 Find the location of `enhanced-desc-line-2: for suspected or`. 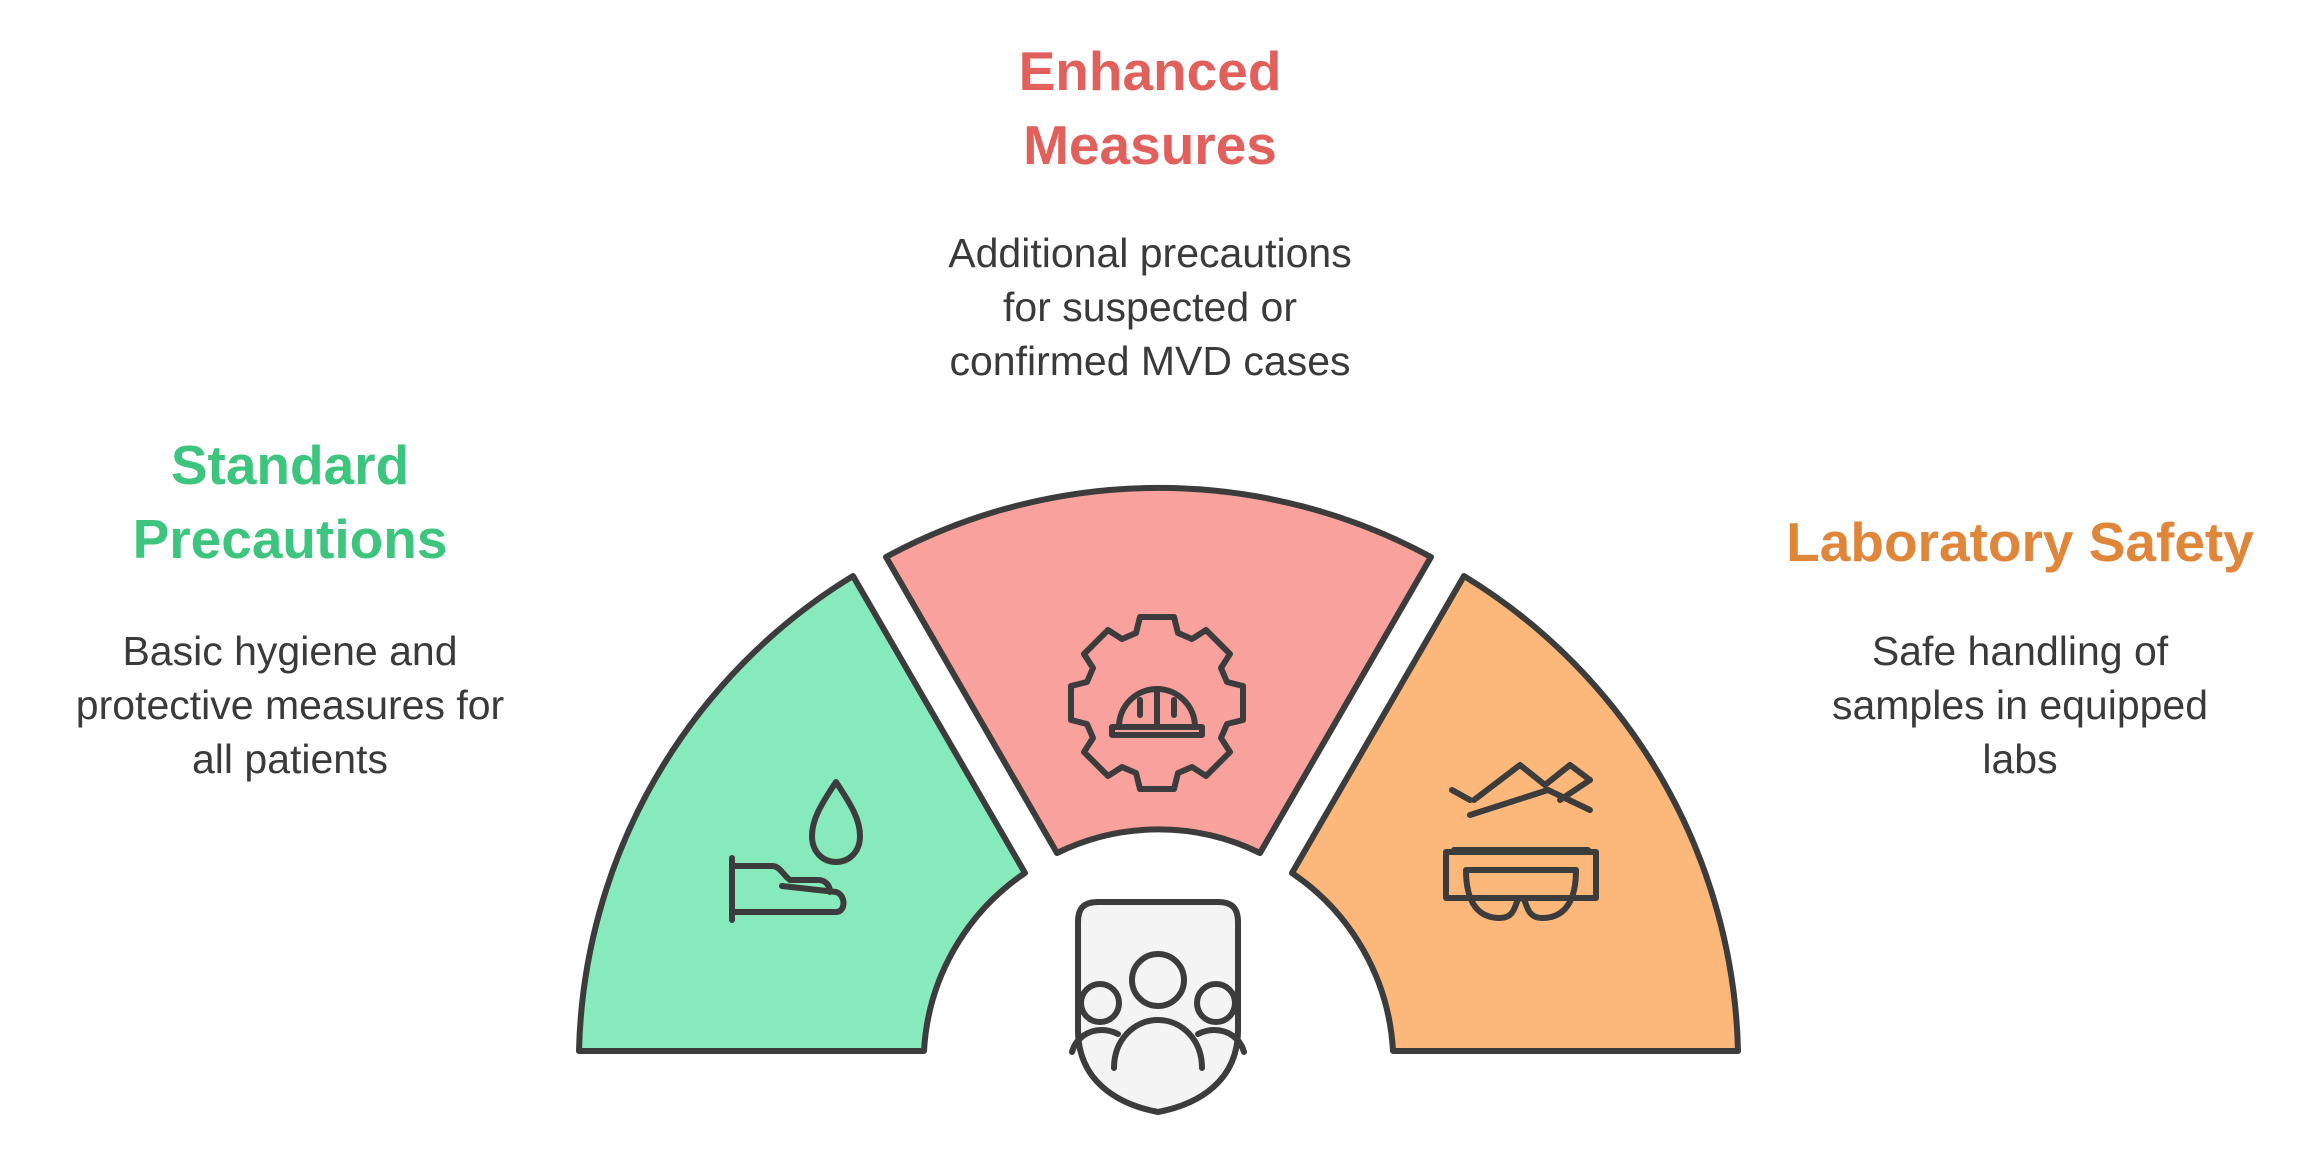

enhanced-desc-line-2: for suspected or is located at coordinates (1150, 307).